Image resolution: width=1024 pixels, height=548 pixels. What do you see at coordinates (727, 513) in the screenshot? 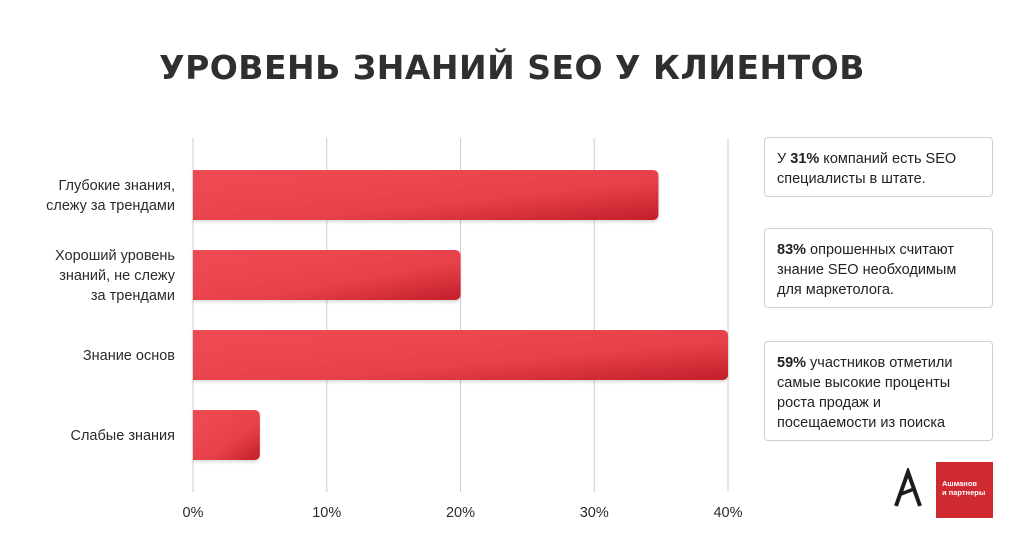
I see `x-tick-label: 40%` at bounding box center [727, 513].